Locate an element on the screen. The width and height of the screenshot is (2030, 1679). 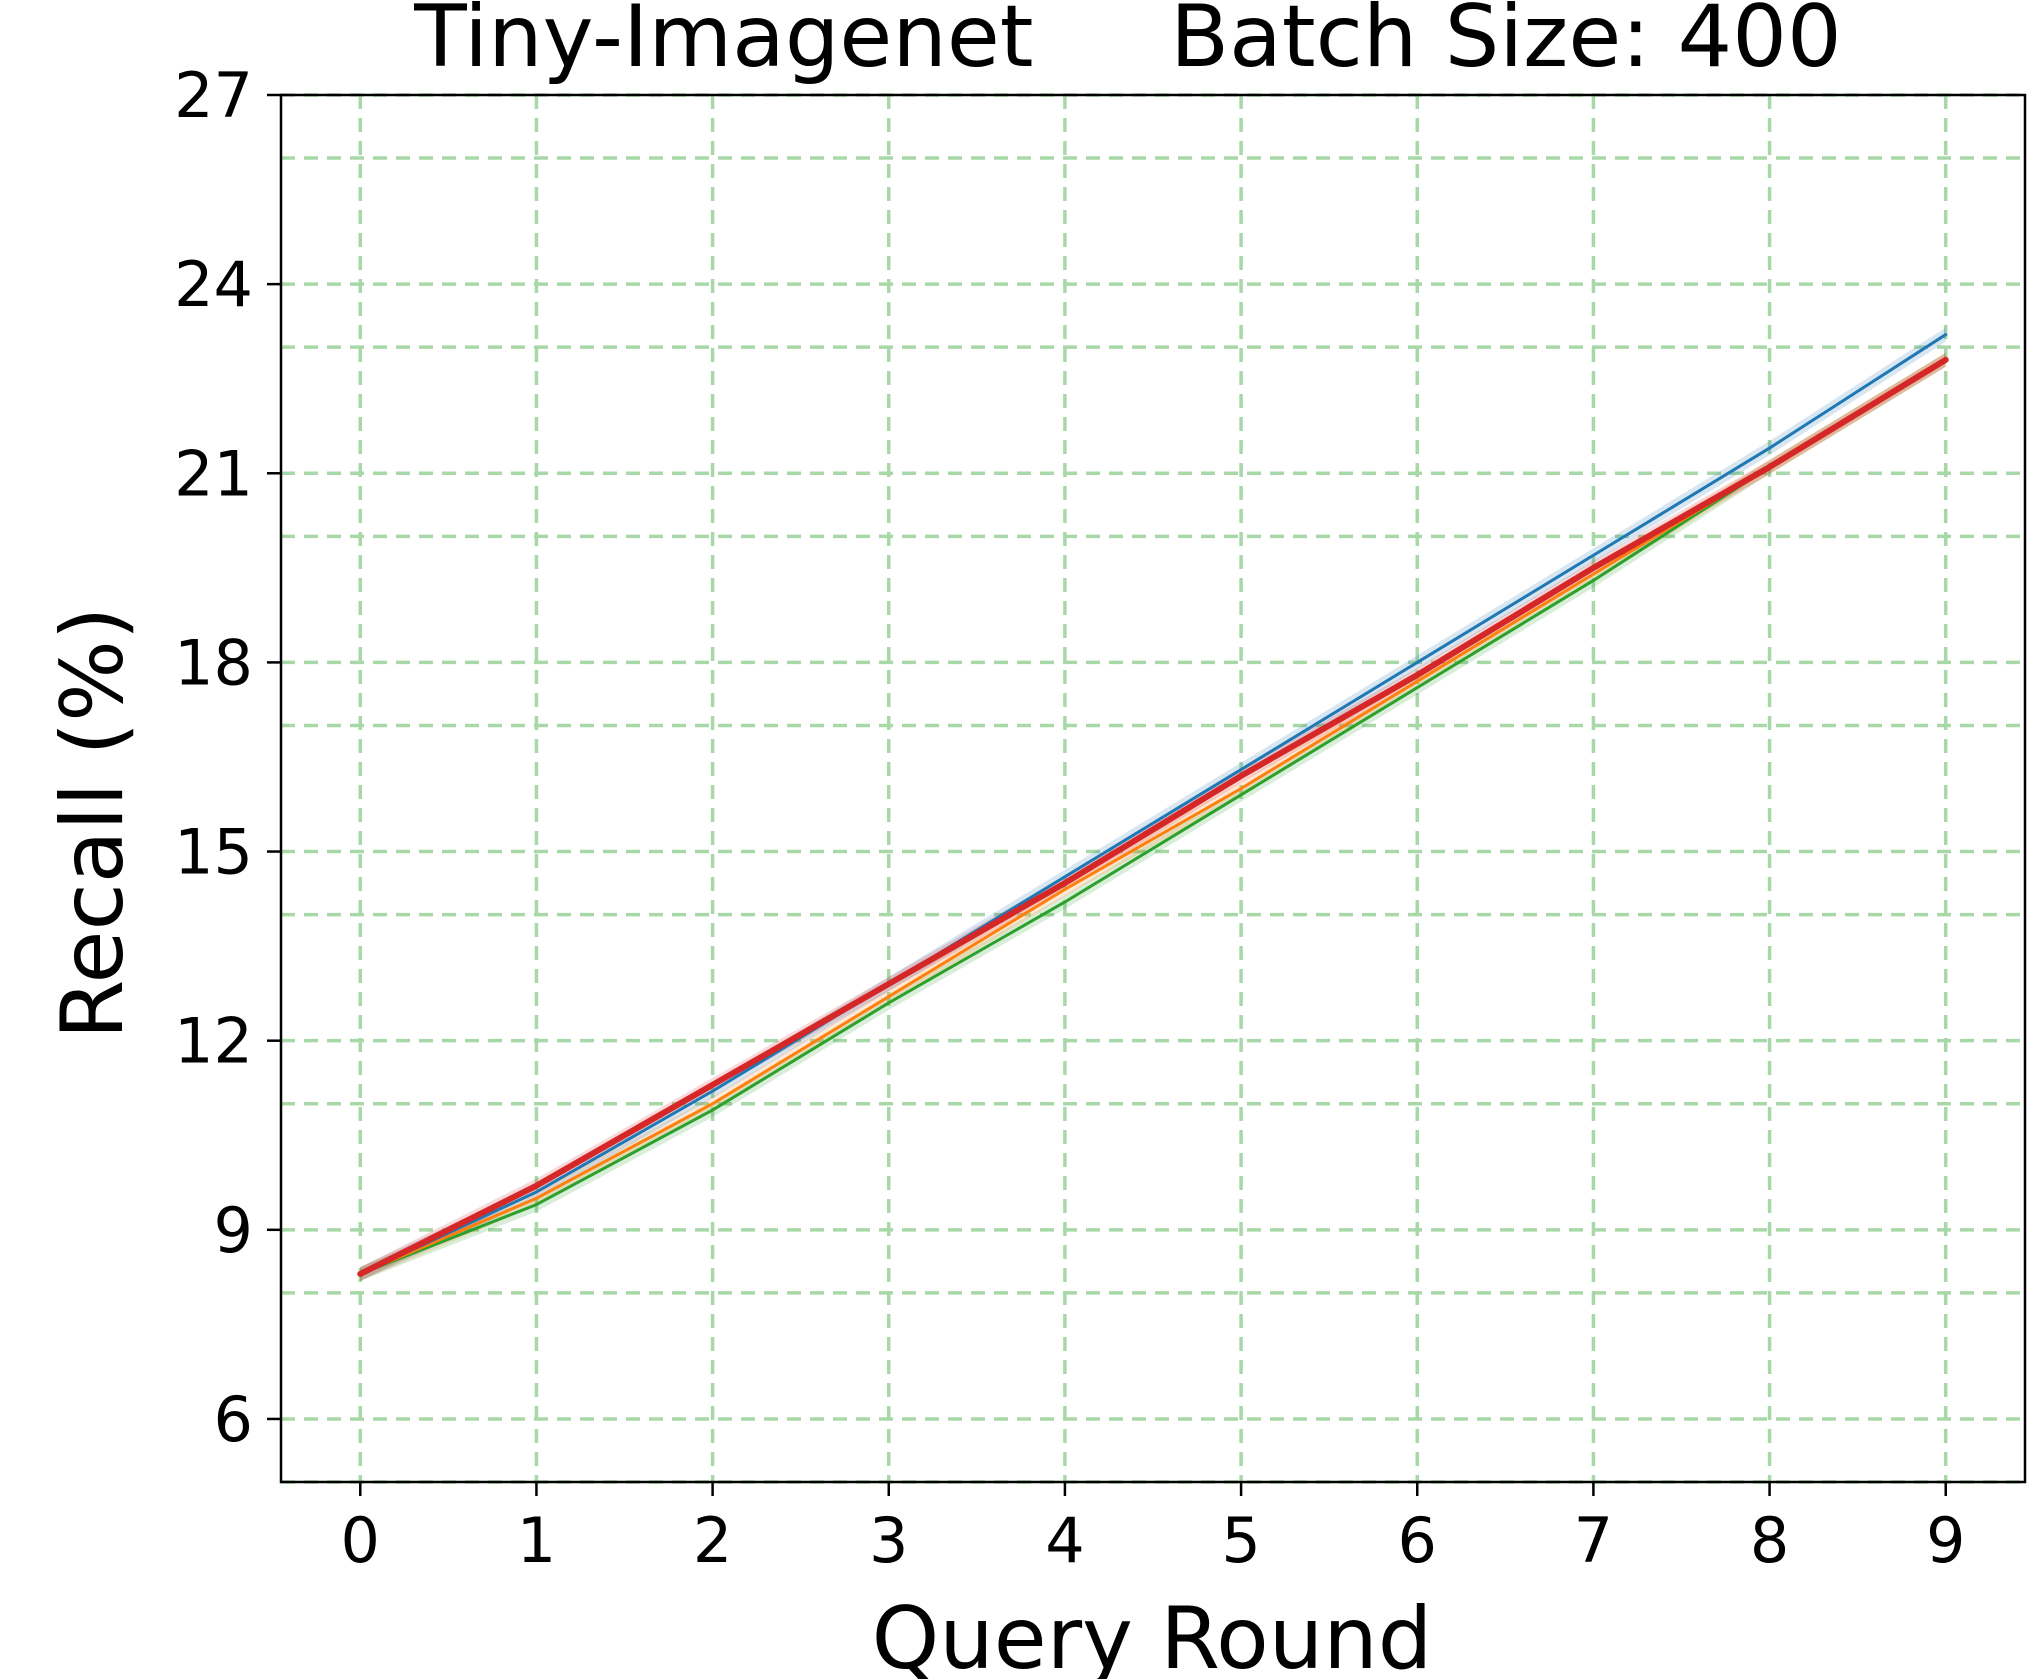
y-tick-label: 12 is located at coordinates (213, 1041).